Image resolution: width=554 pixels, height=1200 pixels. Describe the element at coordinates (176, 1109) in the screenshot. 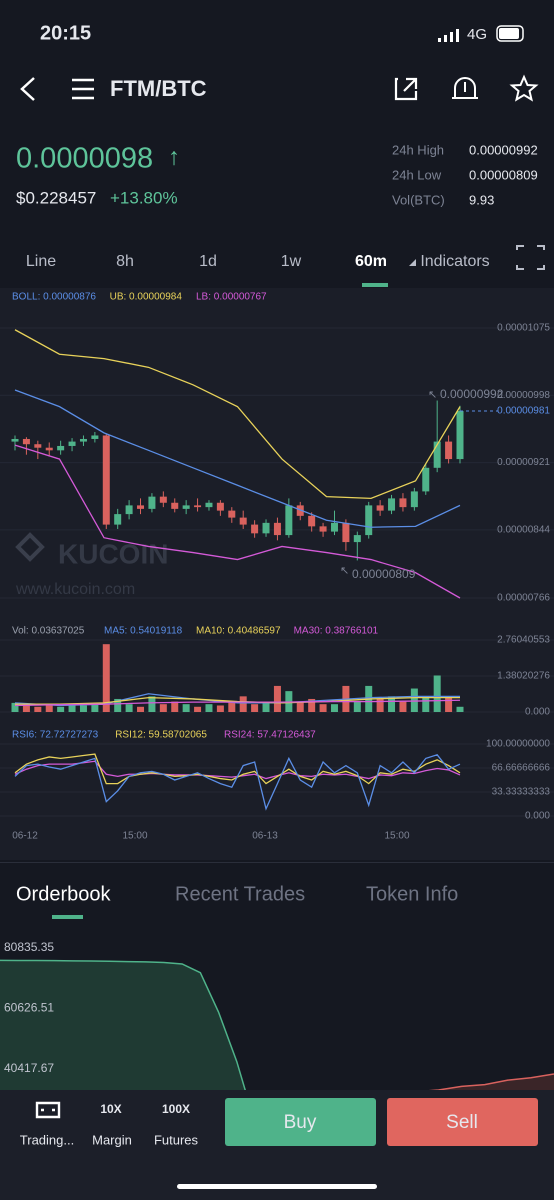

I see `nav-icon: 100X` at that location.